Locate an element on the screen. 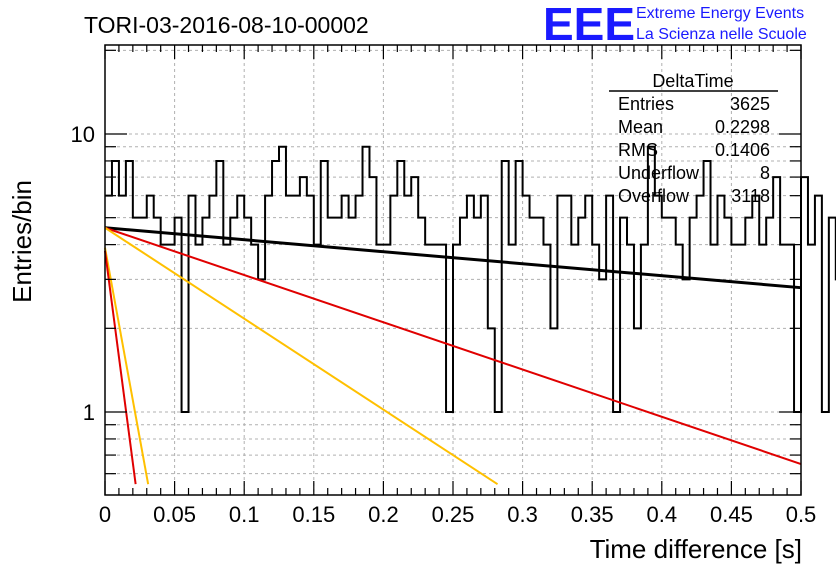 The width and height of the screenshot is (836, 572). x-tick-label: 0.25 is located at coordinates (453, 514).